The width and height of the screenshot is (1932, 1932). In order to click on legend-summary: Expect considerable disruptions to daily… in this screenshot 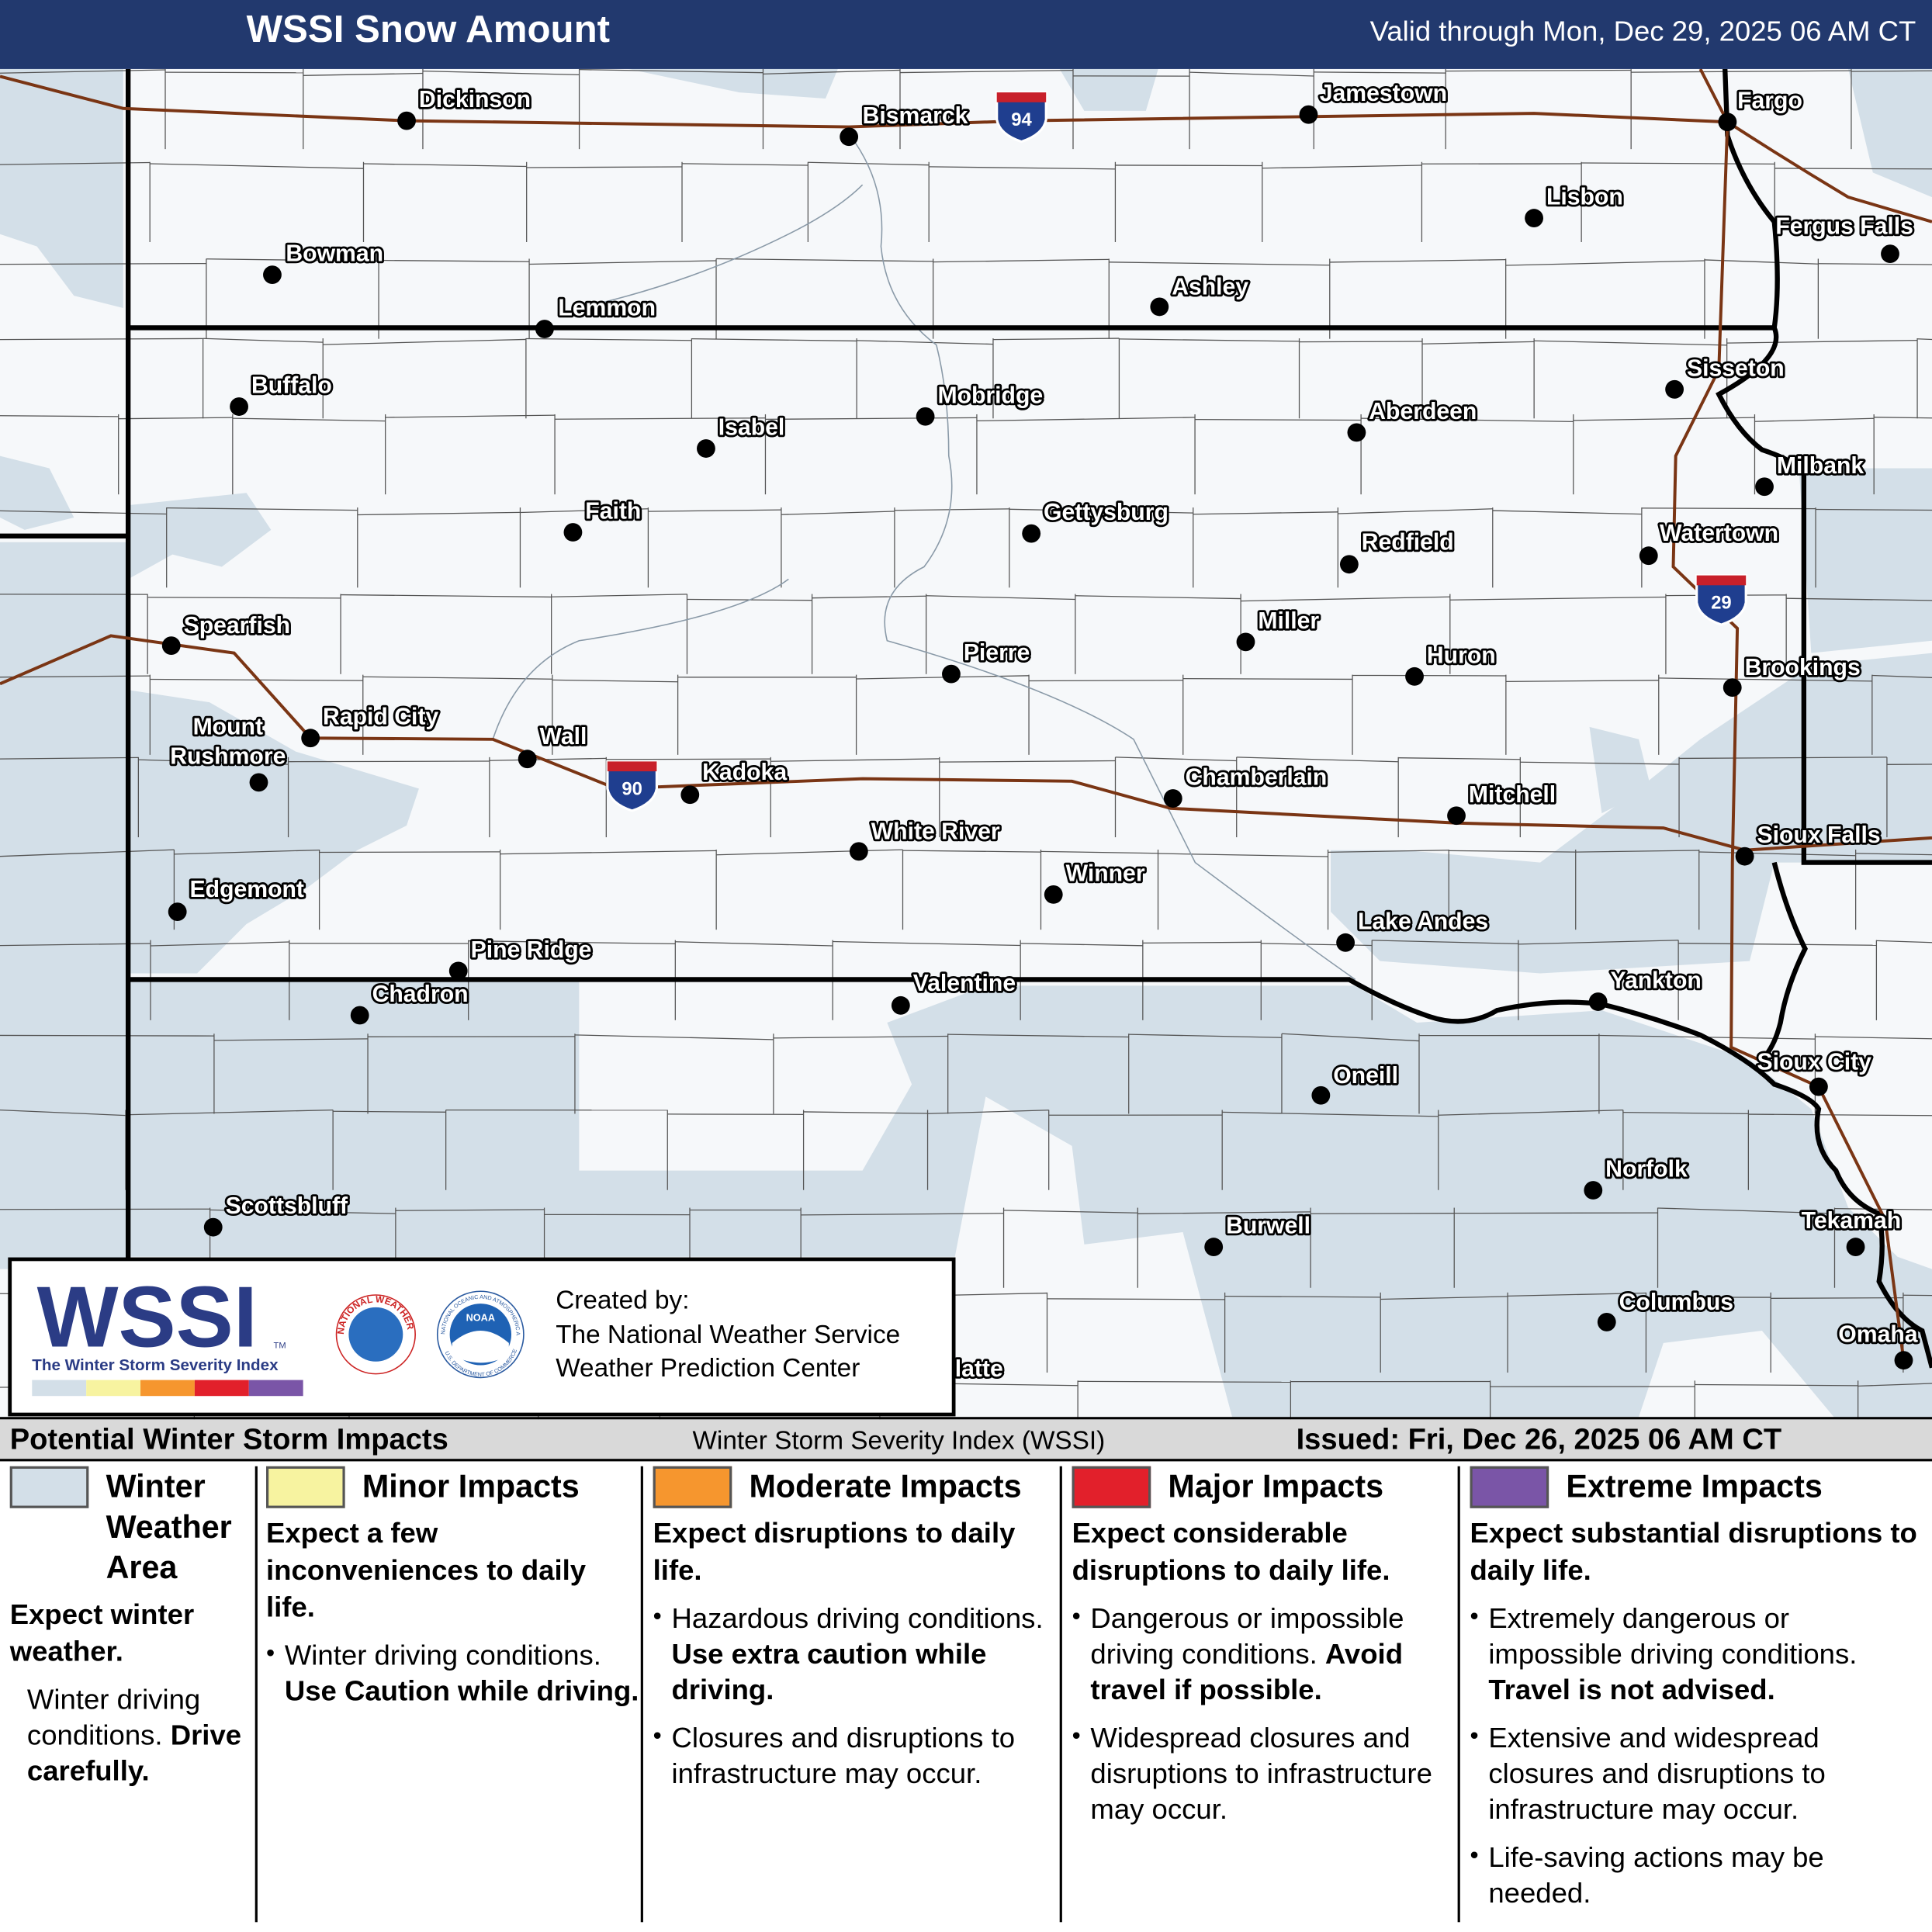, I will do `click(1231, 1551)`.